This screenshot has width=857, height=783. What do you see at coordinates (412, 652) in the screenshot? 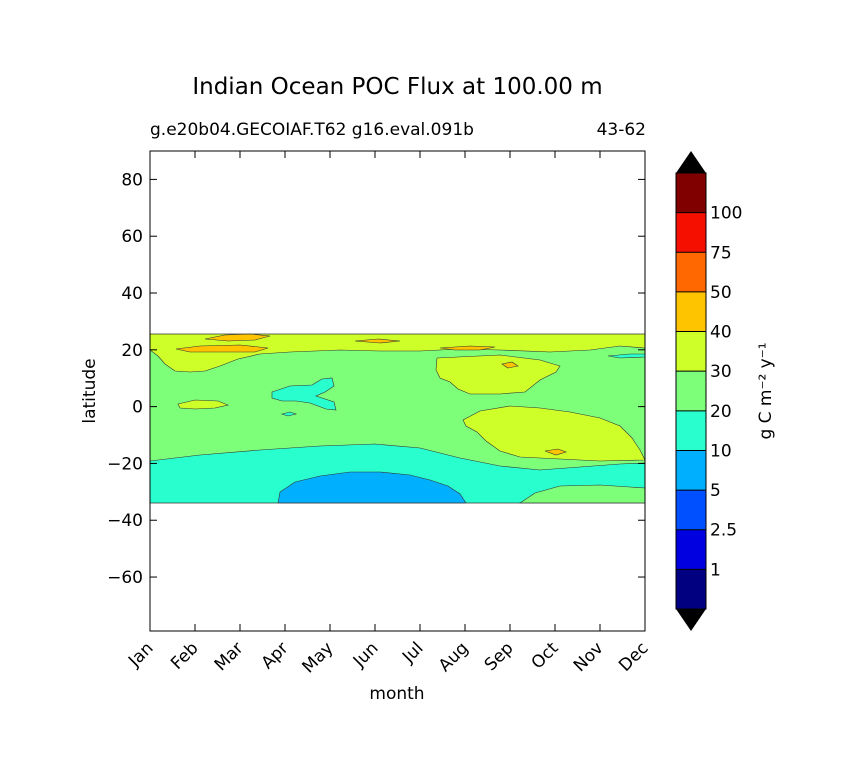
I see `x-tick-label: Jul` at bounding box center [412, 652].